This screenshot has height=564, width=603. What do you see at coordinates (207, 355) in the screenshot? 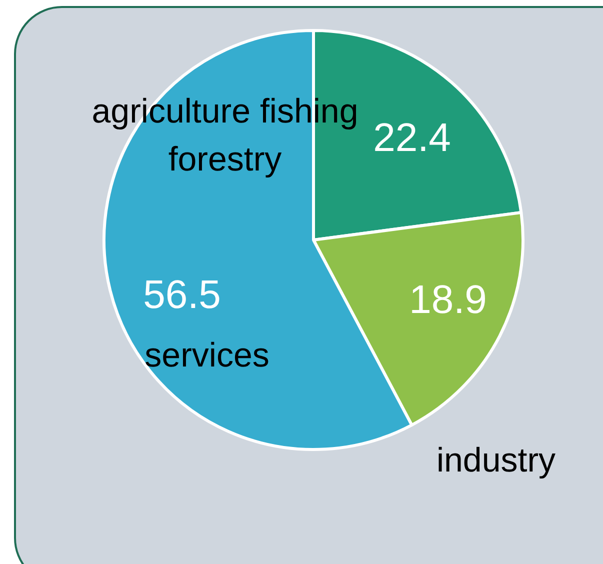
I see `slice-label: services` at bounding box center [207, 355].